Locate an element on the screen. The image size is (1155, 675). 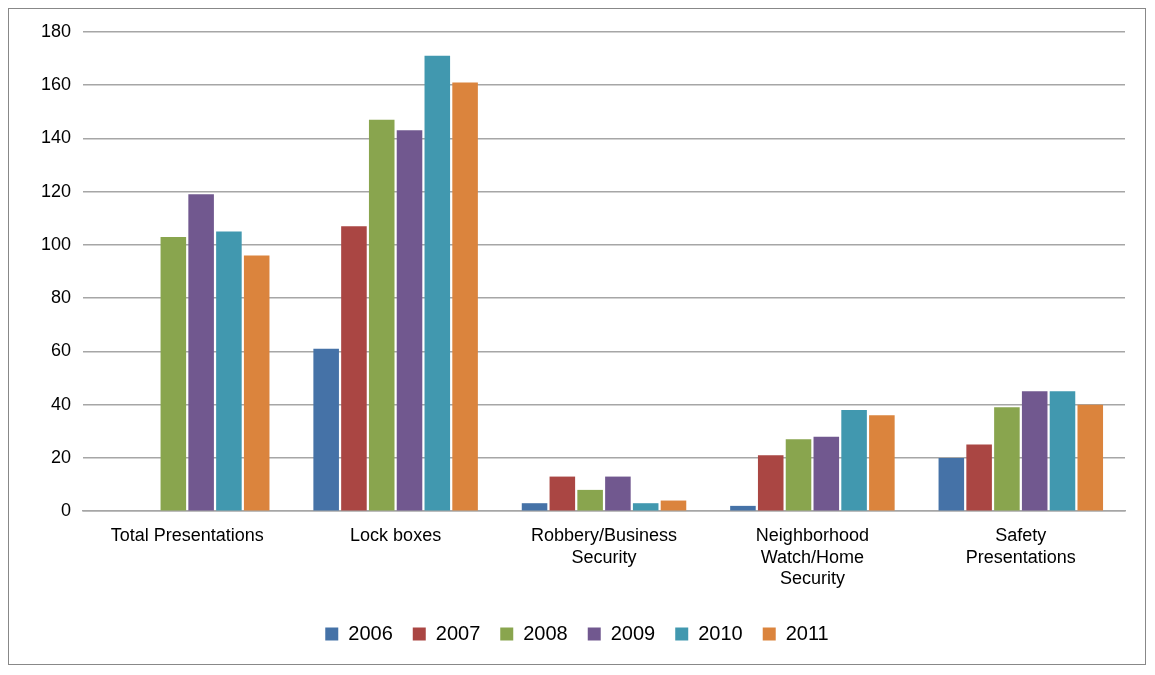
y-tick-label: 80 is located at coordinates (61, 297).